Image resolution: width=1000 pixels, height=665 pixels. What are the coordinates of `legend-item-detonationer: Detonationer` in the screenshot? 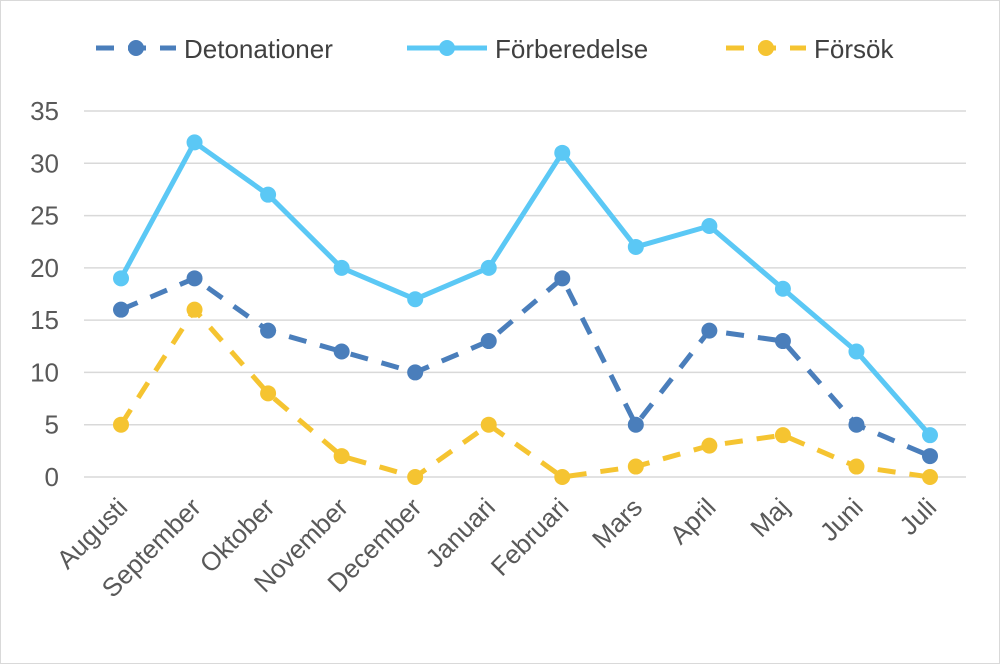 It's located at (214, 49).